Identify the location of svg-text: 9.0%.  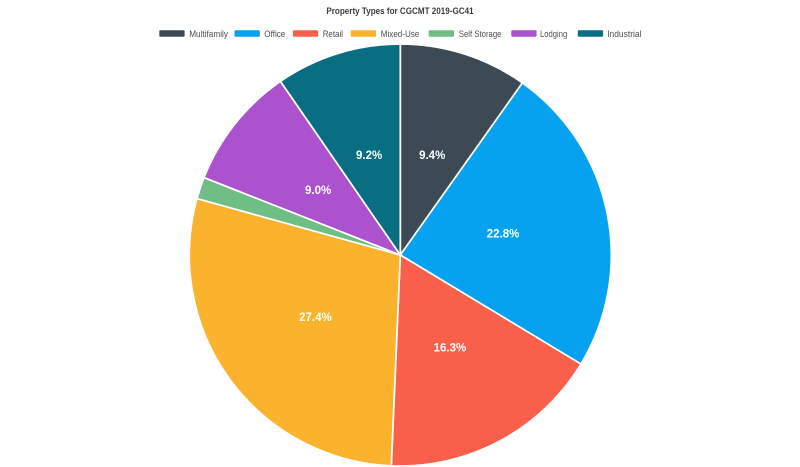
(318, 191).